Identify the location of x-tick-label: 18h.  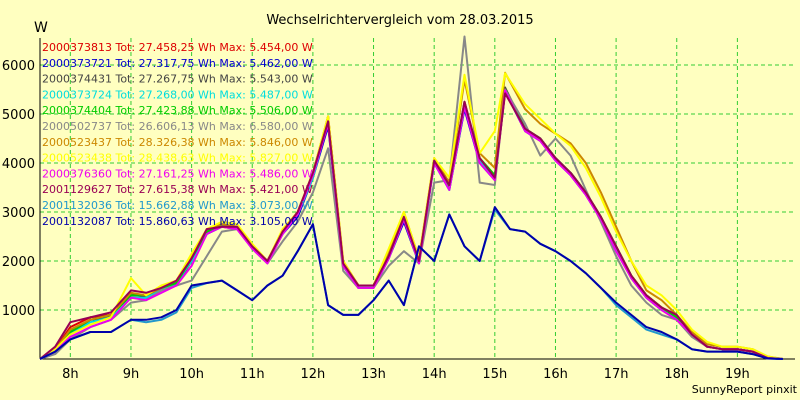
(676, 374).